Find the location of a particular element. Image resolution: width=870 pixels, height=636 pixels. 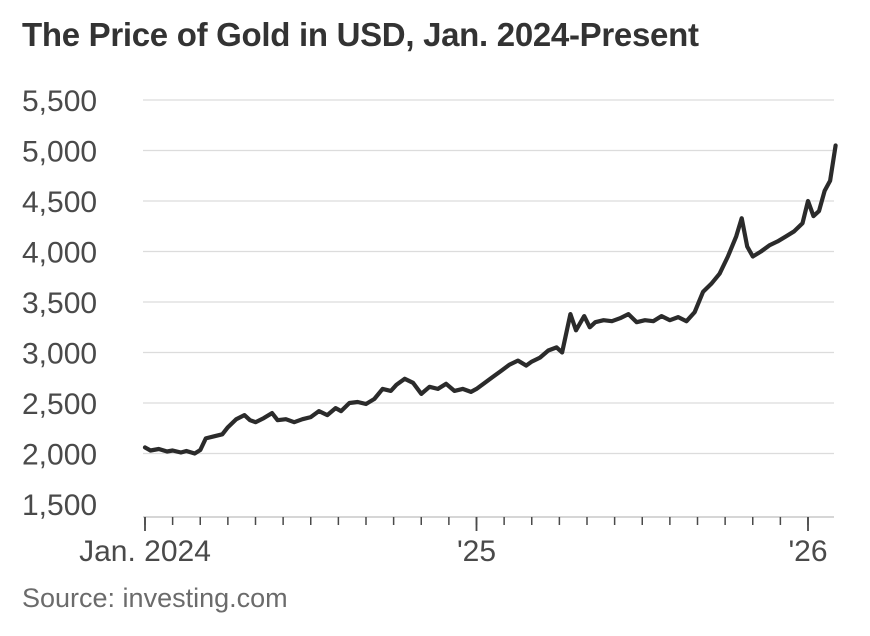

source-note: Source: investing.com is located at coordinates (155, 598).